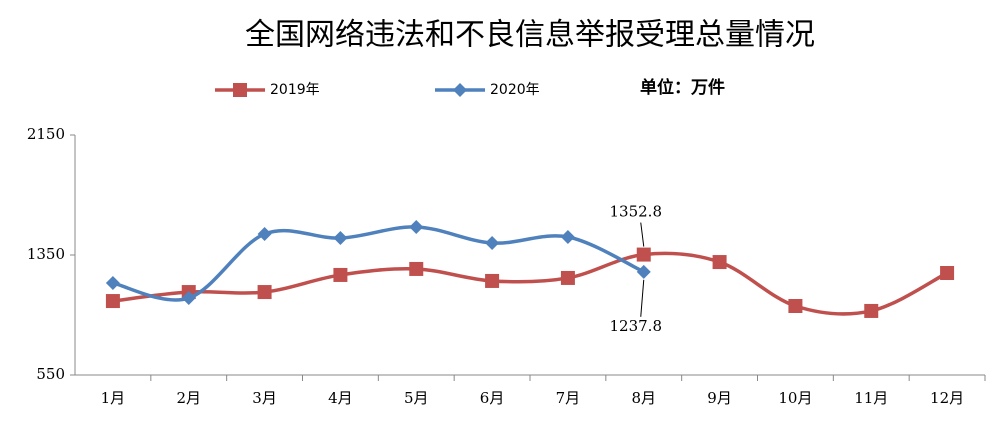 Image resolution: width=994 pixels, height=434 pixels. I want to click on series-line, so click(530, 283).